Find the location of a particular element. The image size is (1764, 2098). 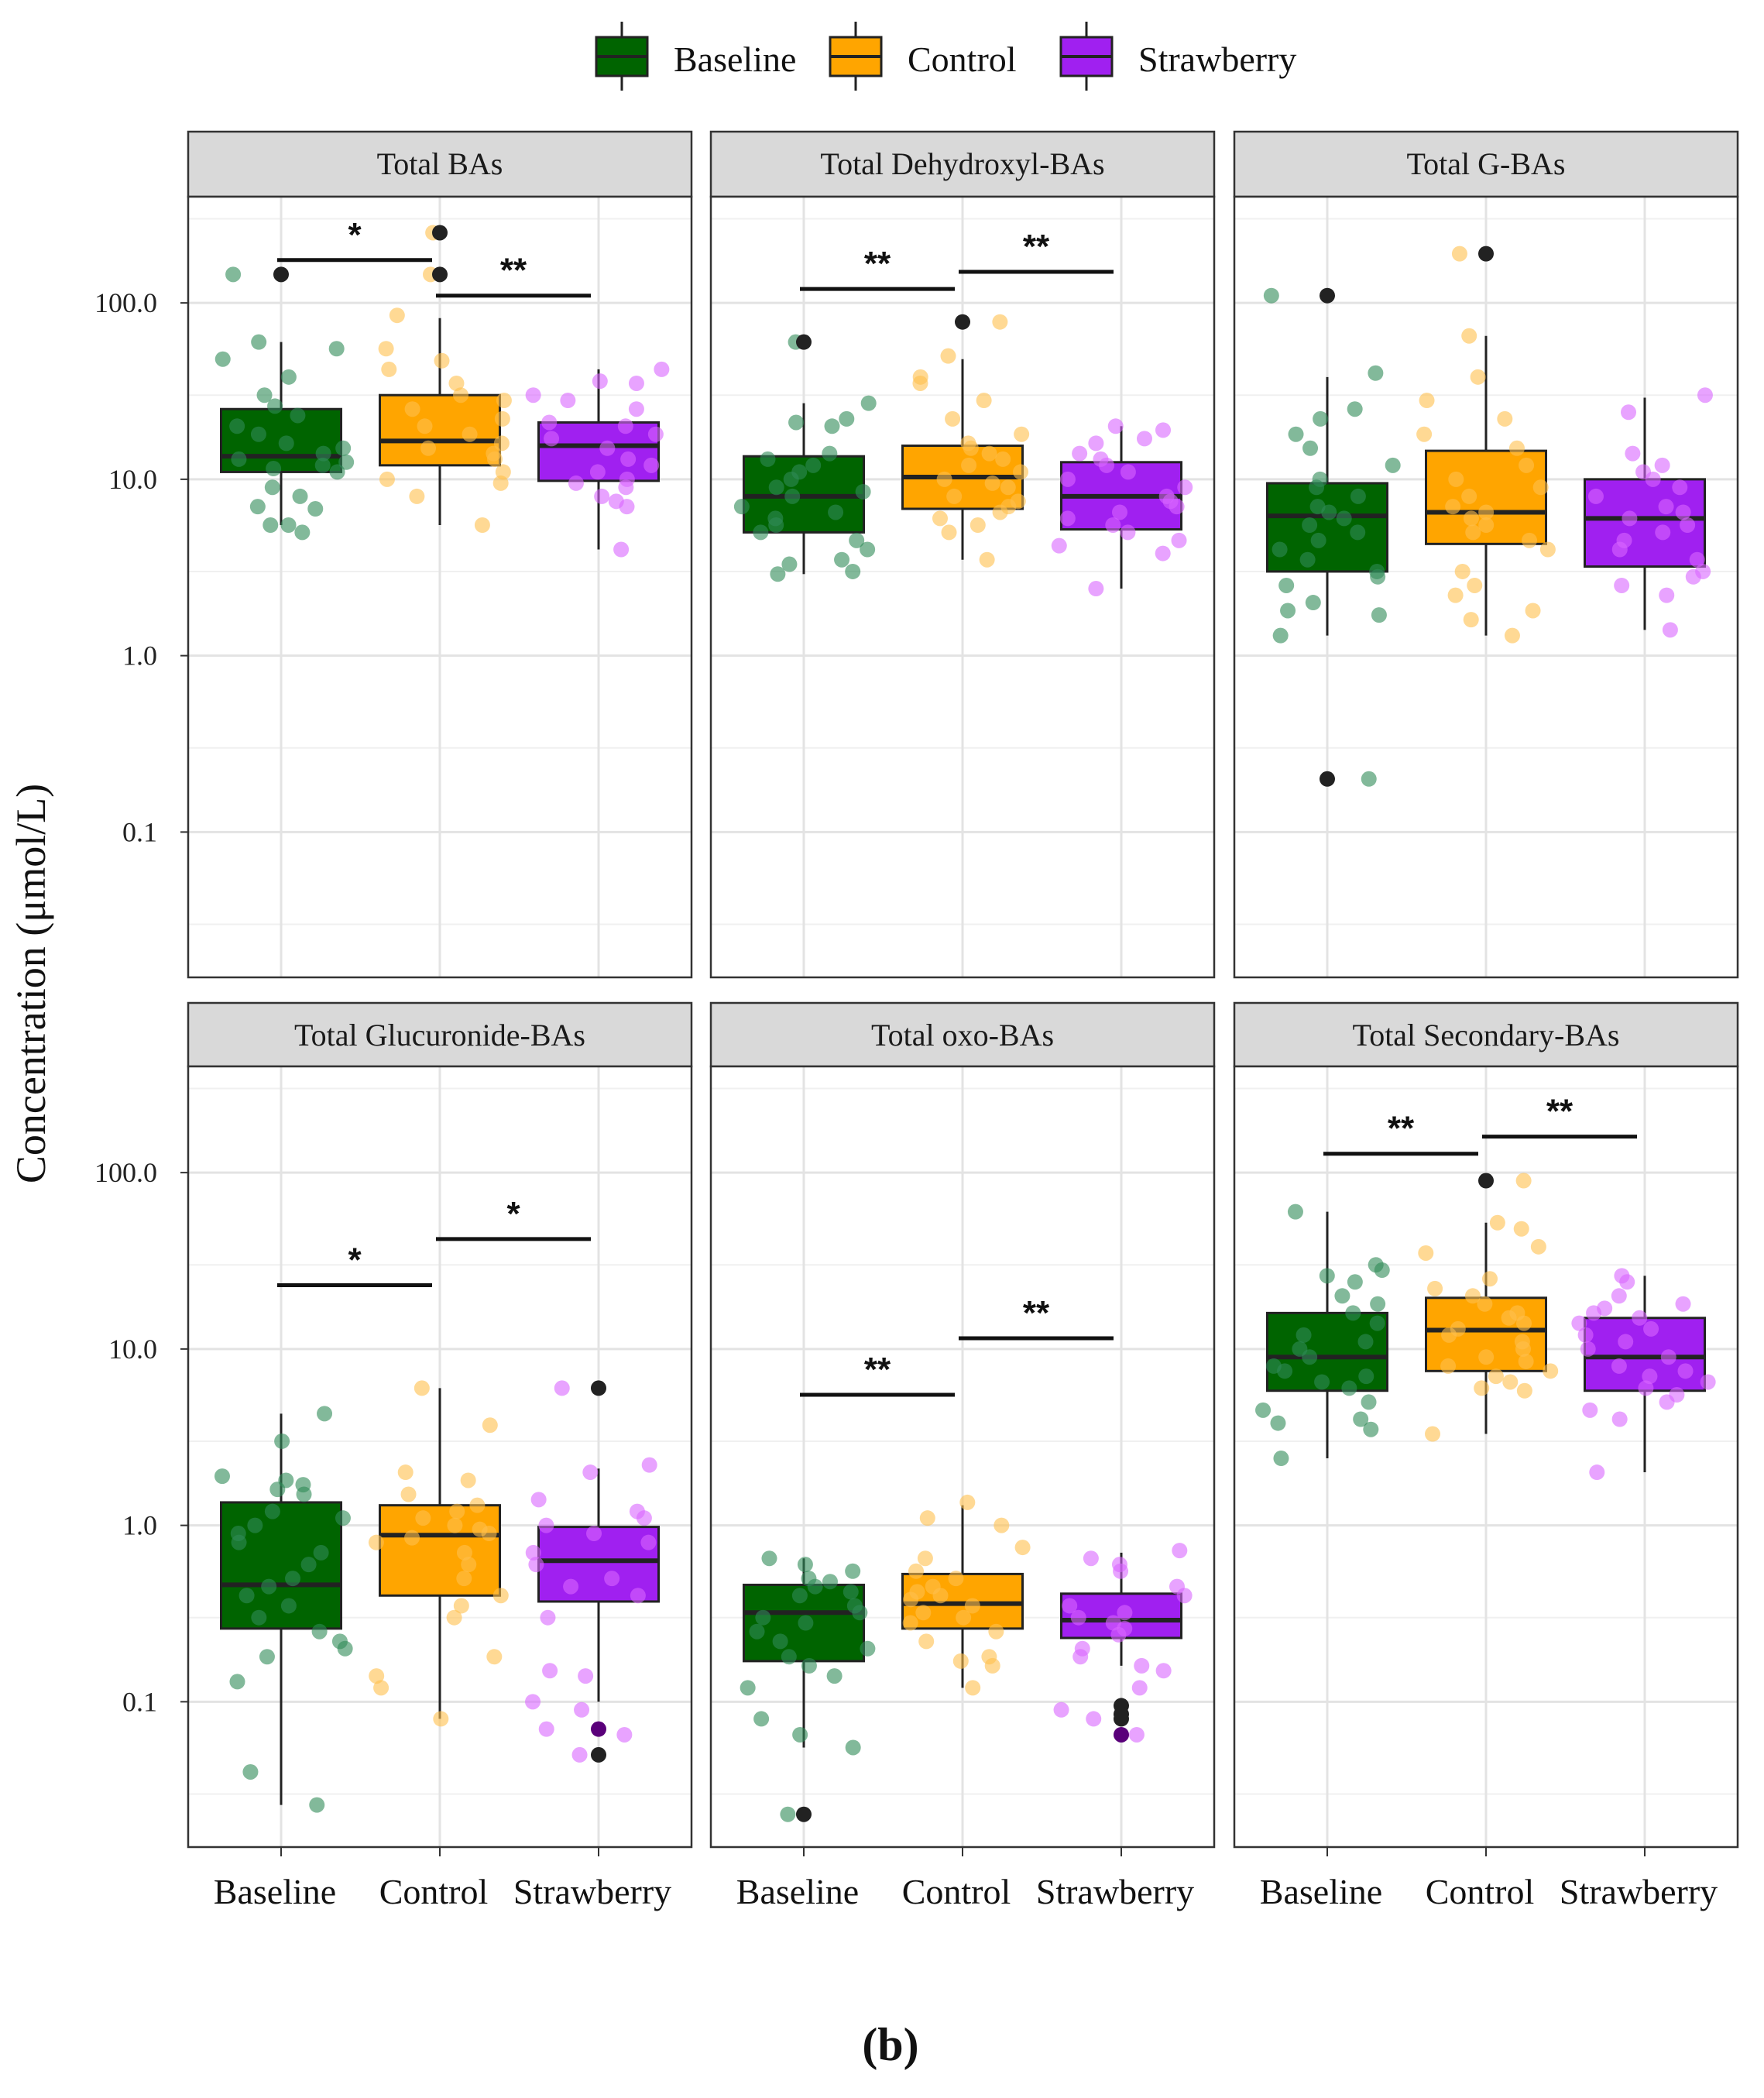

panel-title: Total oxo-BAs is located at coordinates (962, 1035).